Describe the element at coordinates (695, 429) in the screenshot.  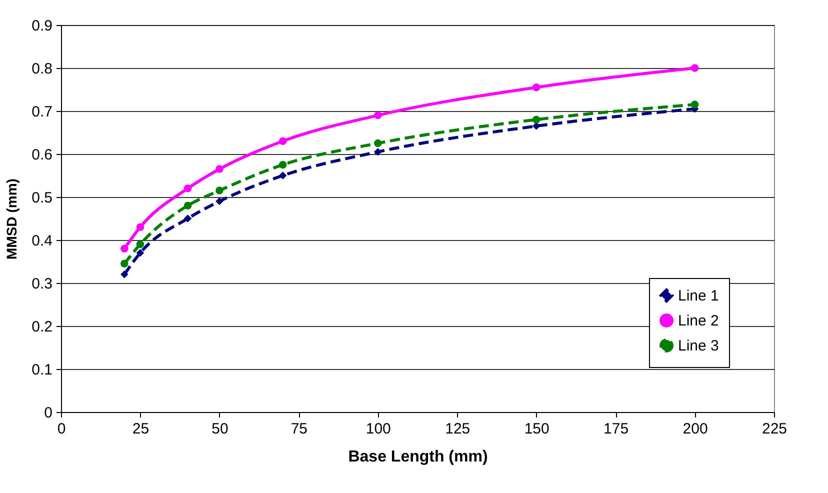
I see `x-tick-label: 200` at that location.